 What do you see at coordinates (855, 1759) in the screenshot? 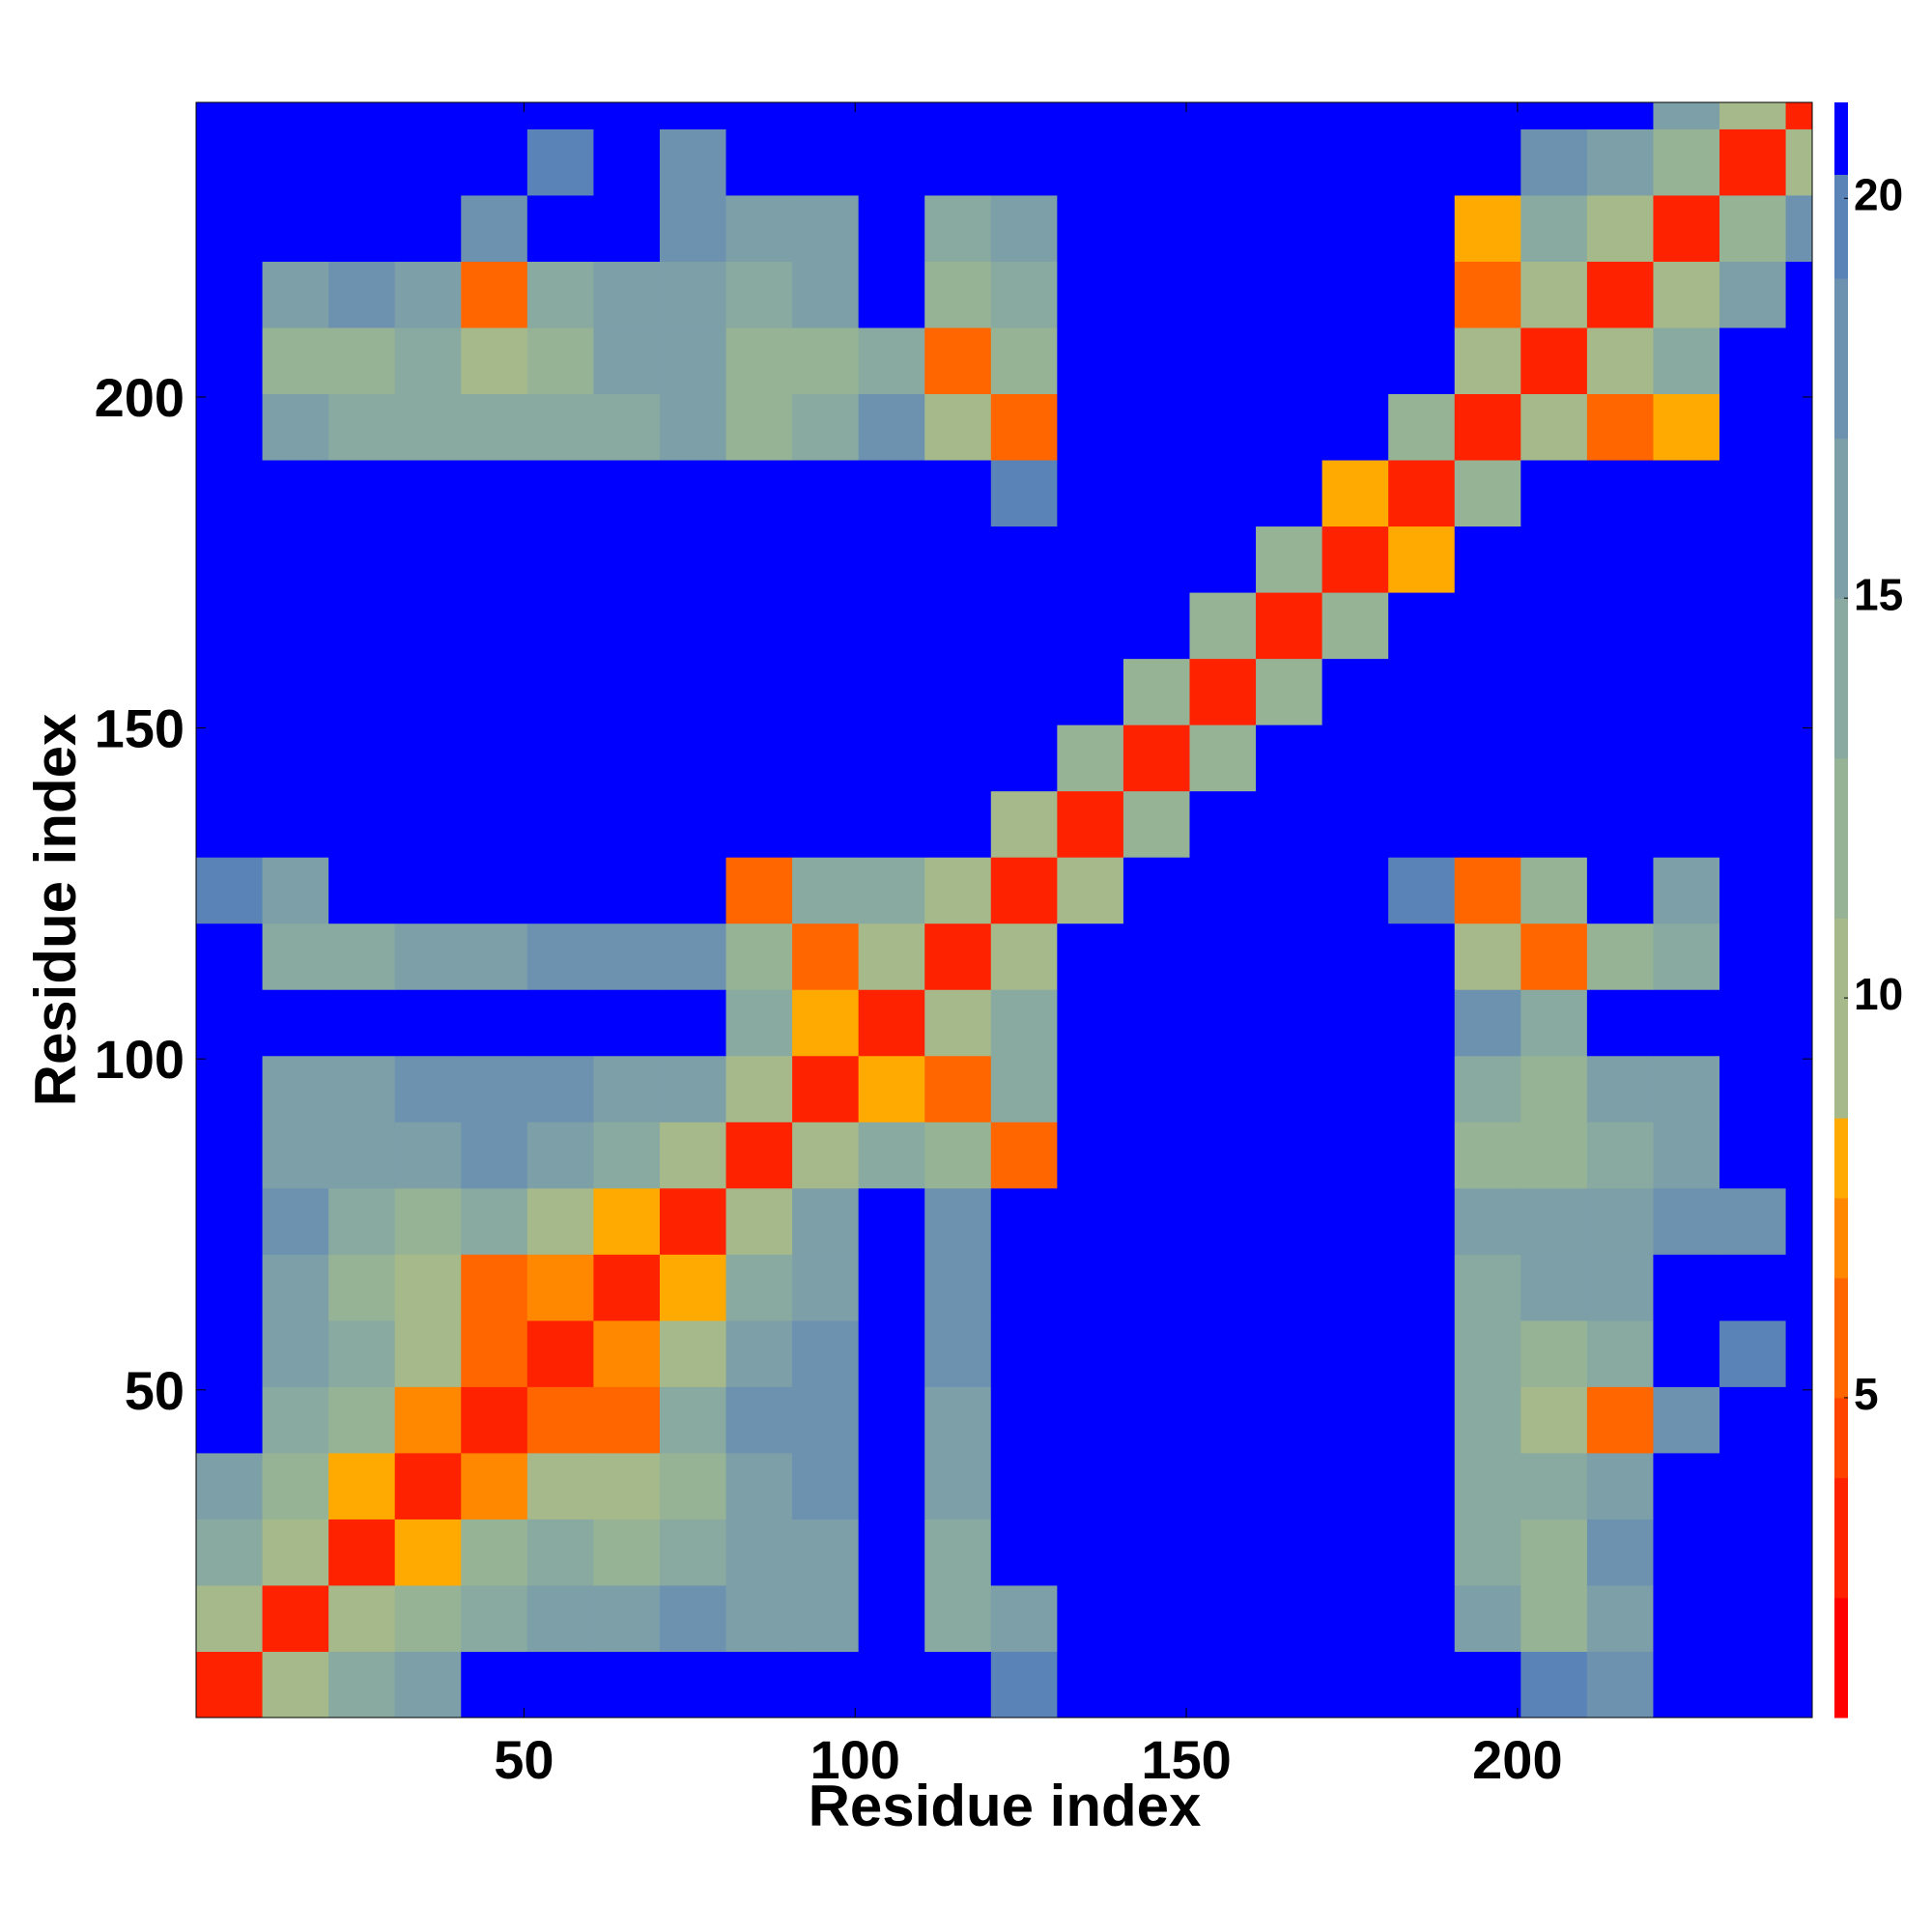
I see `x-tick-label: 100` at bounding box center [855, 1759].